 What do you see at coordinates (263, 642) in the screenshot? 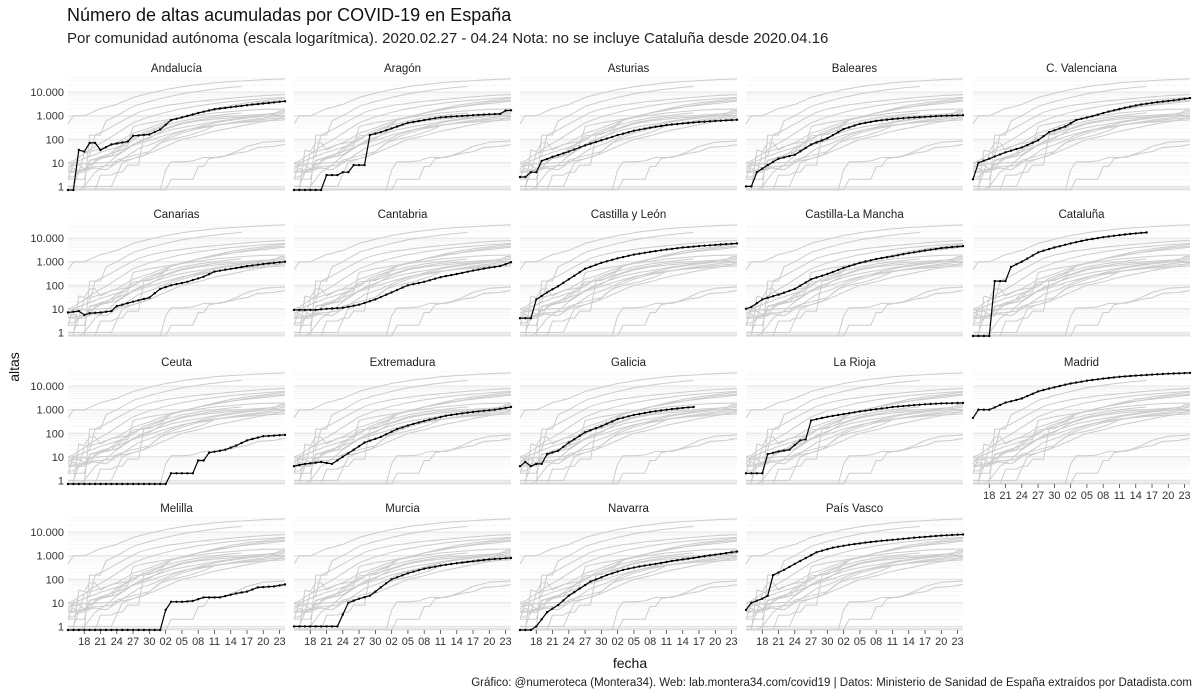
I see `x-tick-label: 20` at bounding box center [263, 642].